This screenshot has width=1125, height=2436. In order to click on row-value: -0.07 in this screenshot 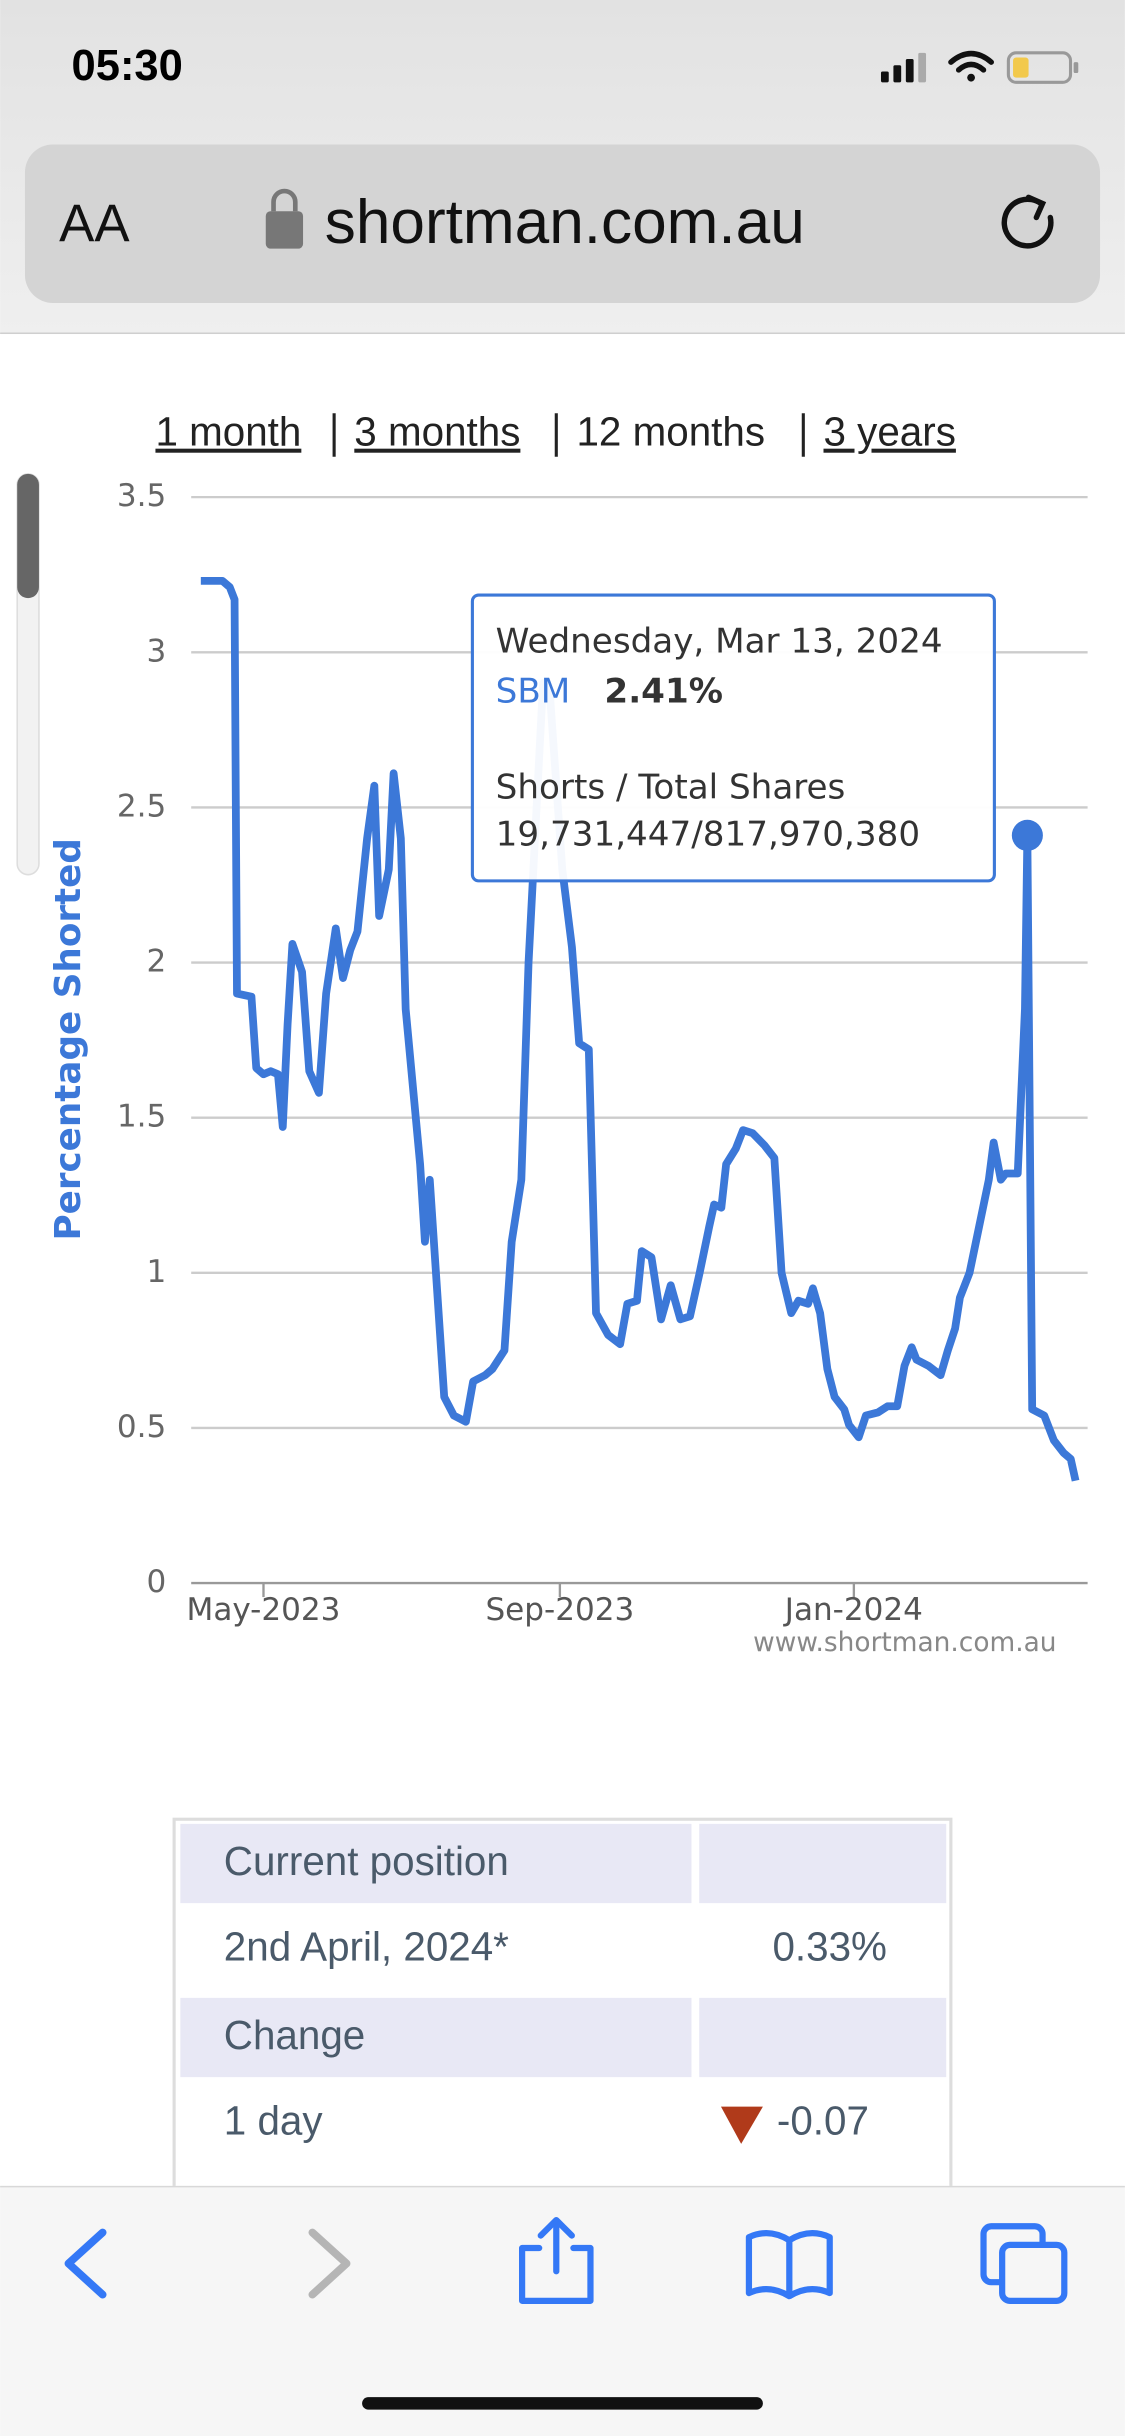, I will do `click(823, 2120)`.